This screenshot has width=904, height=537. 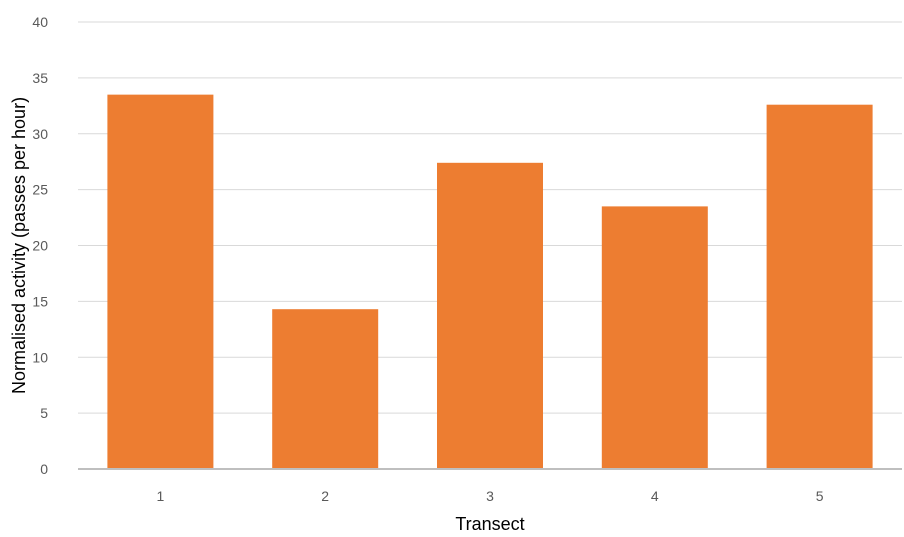 I want to click on y-tick-labels: 0 5 10 15 20 25 30 35 40, so click(x=40, y=245).